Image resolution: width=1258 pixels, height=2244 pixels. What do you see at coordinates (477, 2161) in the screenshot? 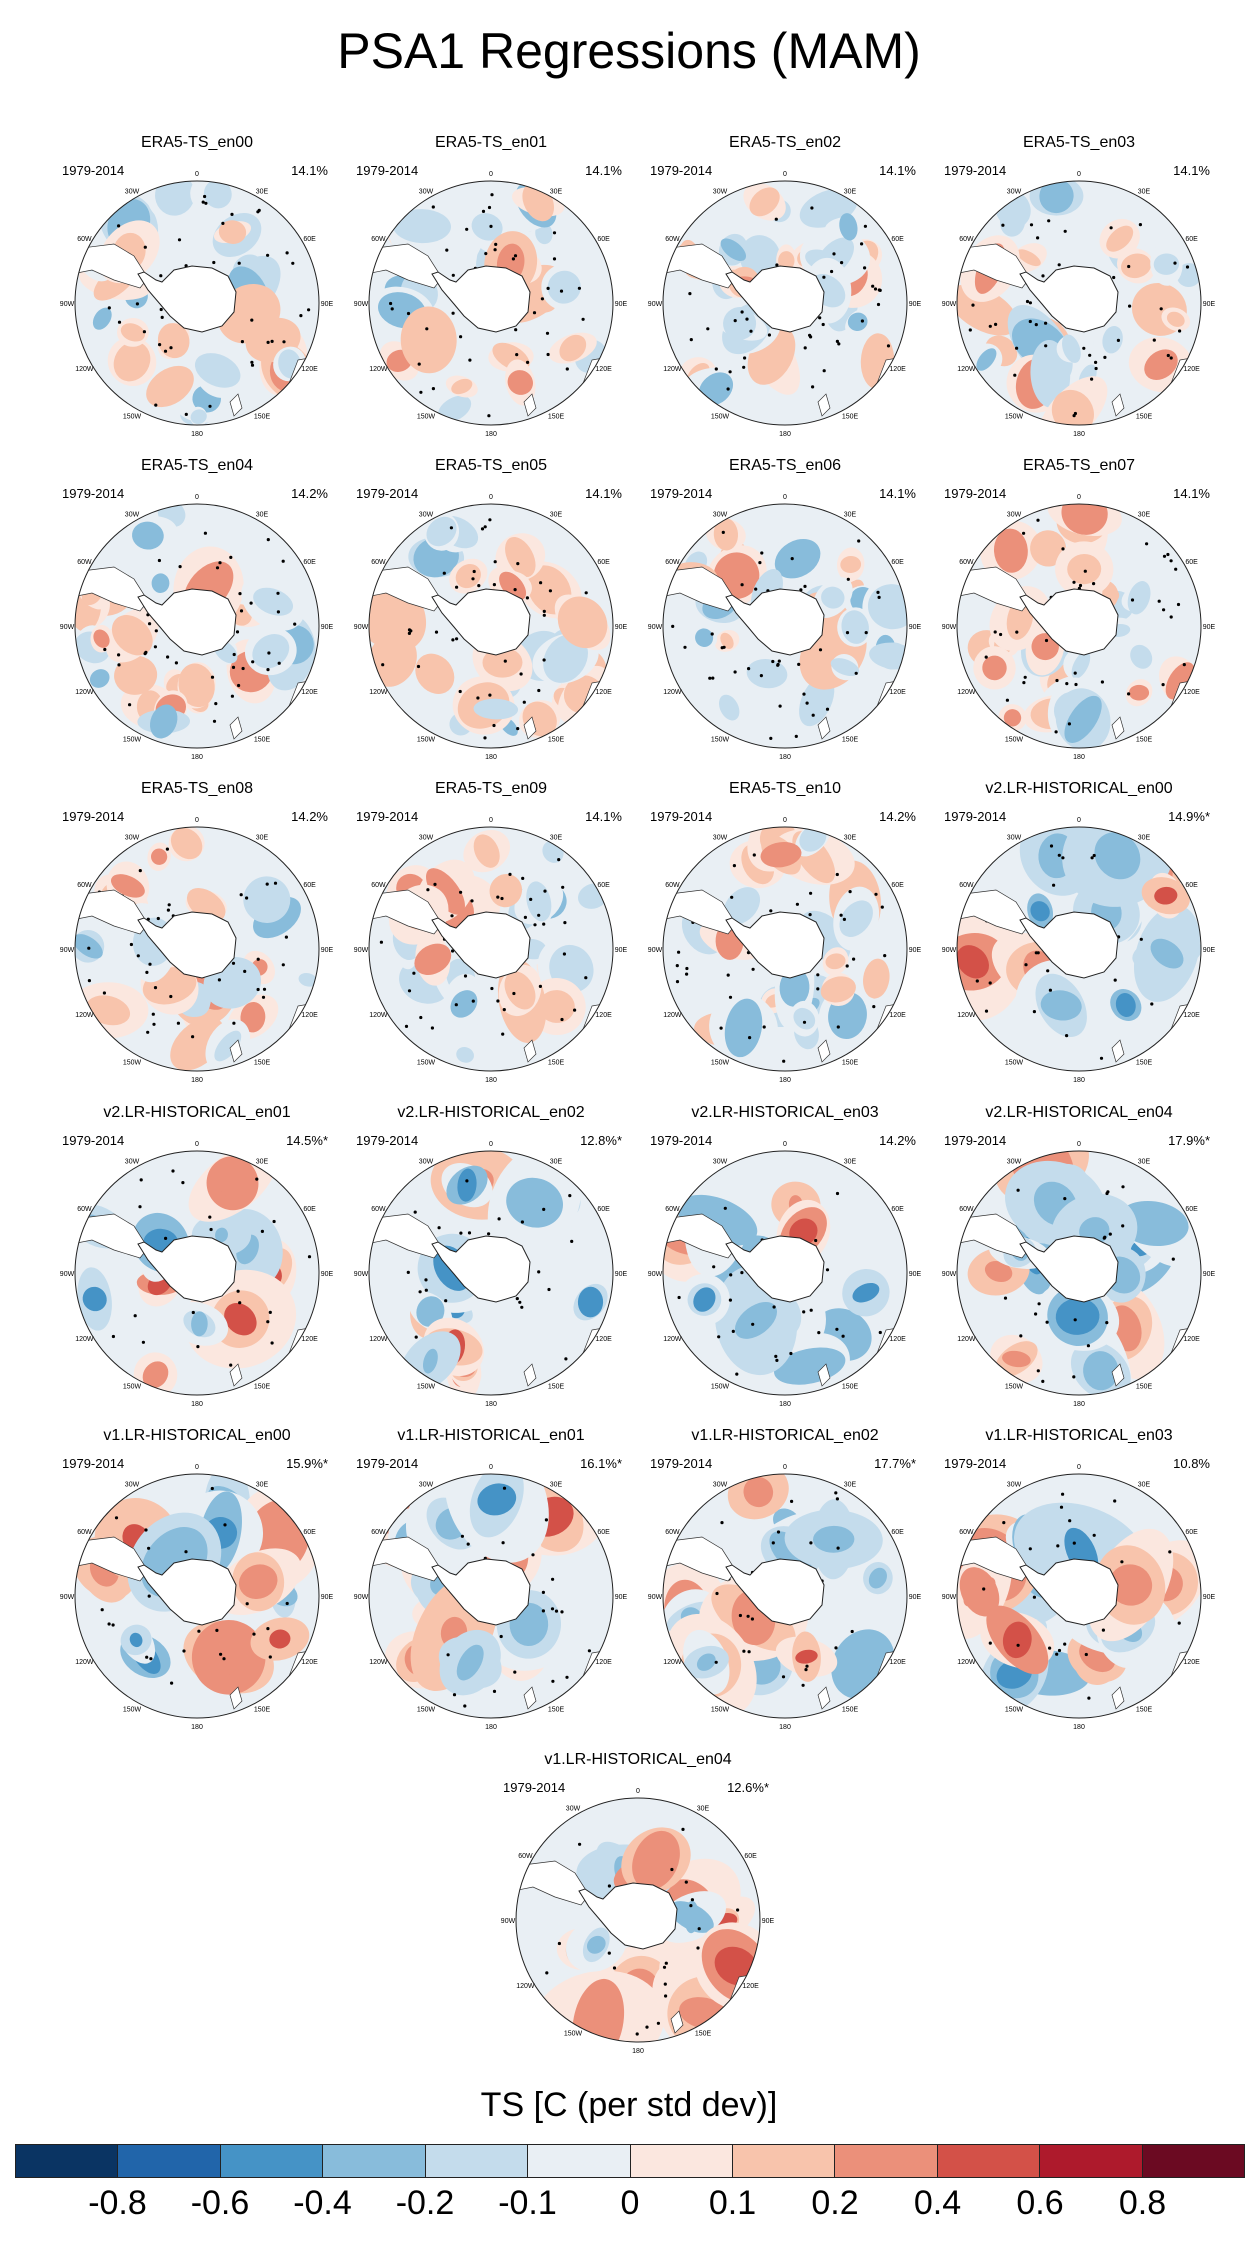
I see `colorbar-box` at bounding box center [477, 2161].